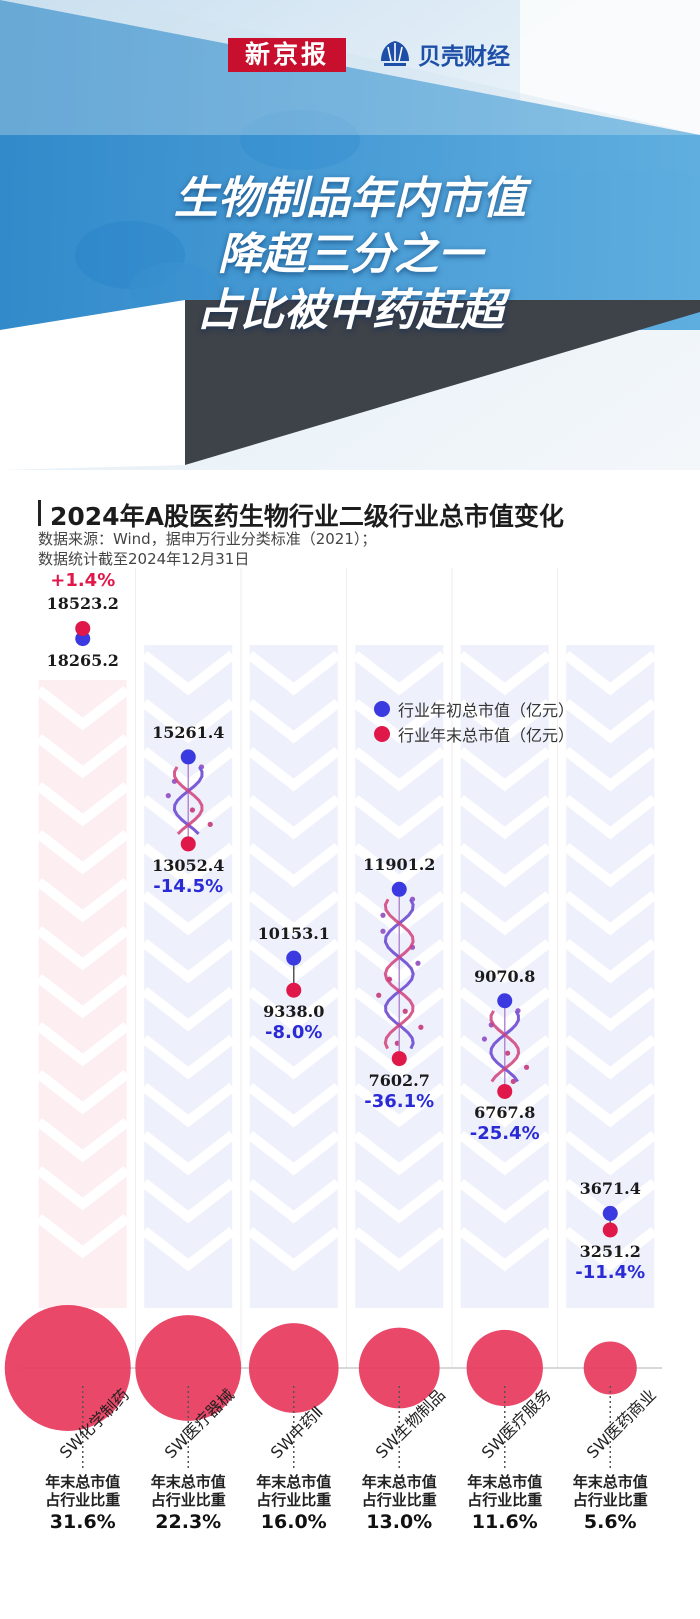 The height and width of the screenshot is (1619, 700). What do you see at coordinates (296, 1432) in the screenshot?
I see `category-label-2: SW中药Ⅱ` at bounding box center [296, 1432].